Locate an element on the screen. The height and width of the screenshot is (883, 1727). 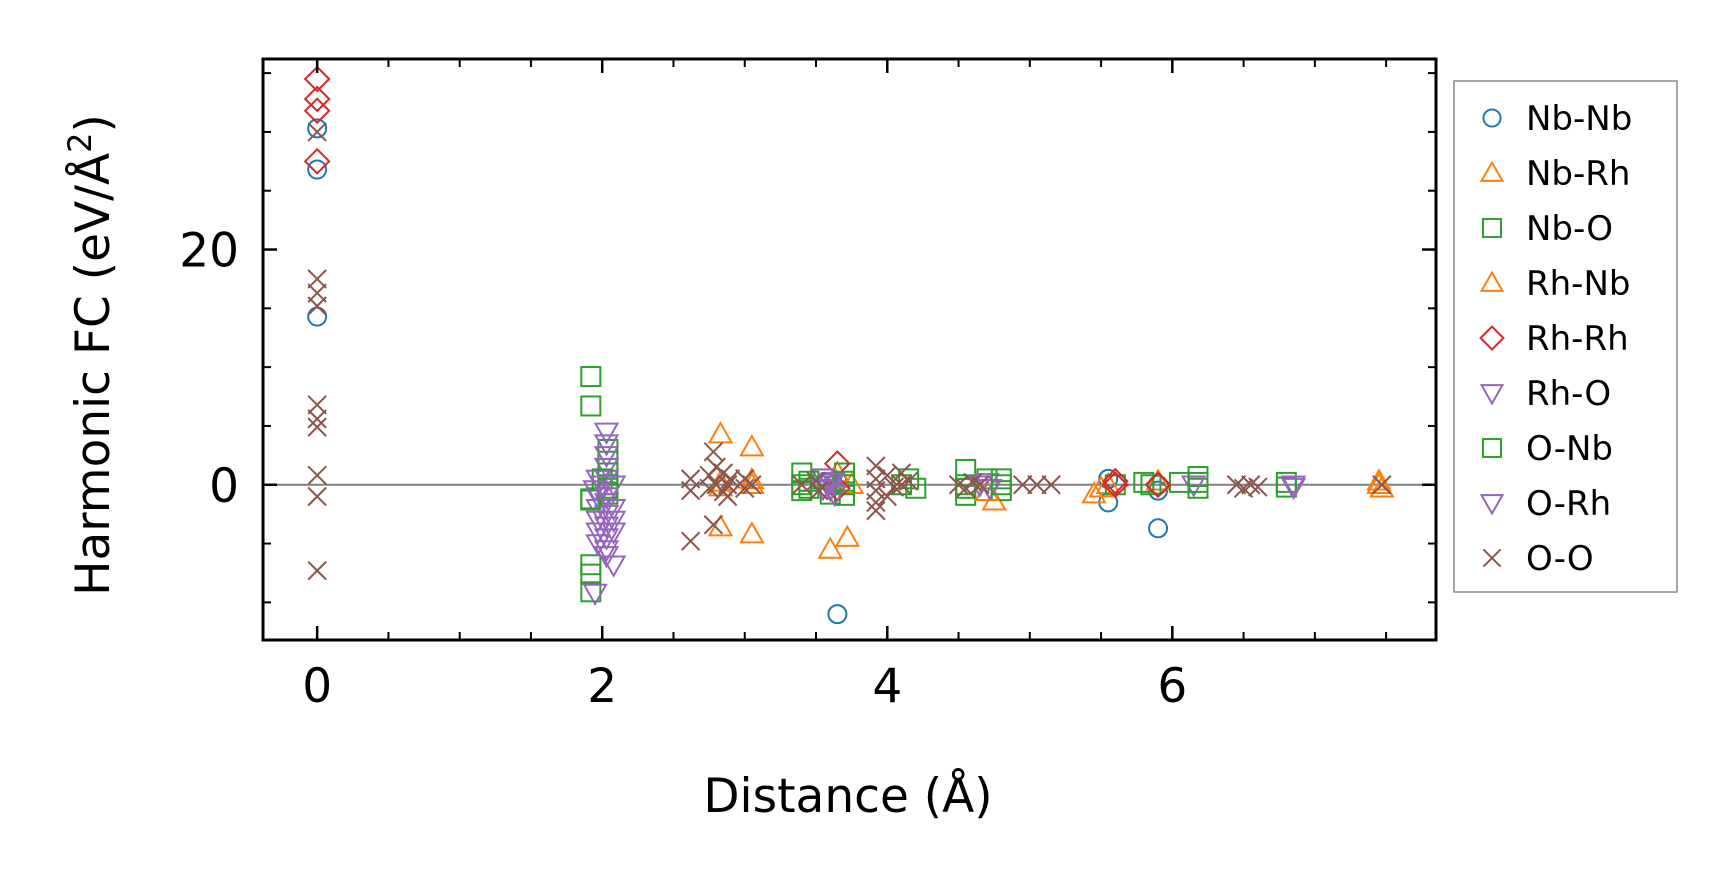
legend-entry: Nb-O is located at coordinates (1547, 229).